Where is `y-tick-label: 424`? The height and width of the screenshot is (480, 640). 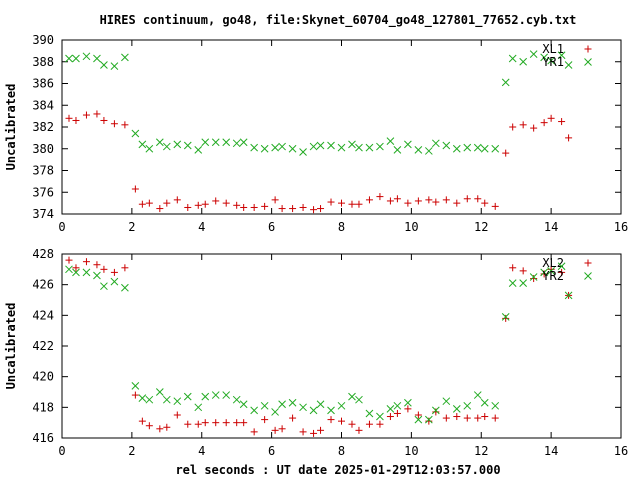 y-tick-label: 424 is located at coordinates (43, 315).